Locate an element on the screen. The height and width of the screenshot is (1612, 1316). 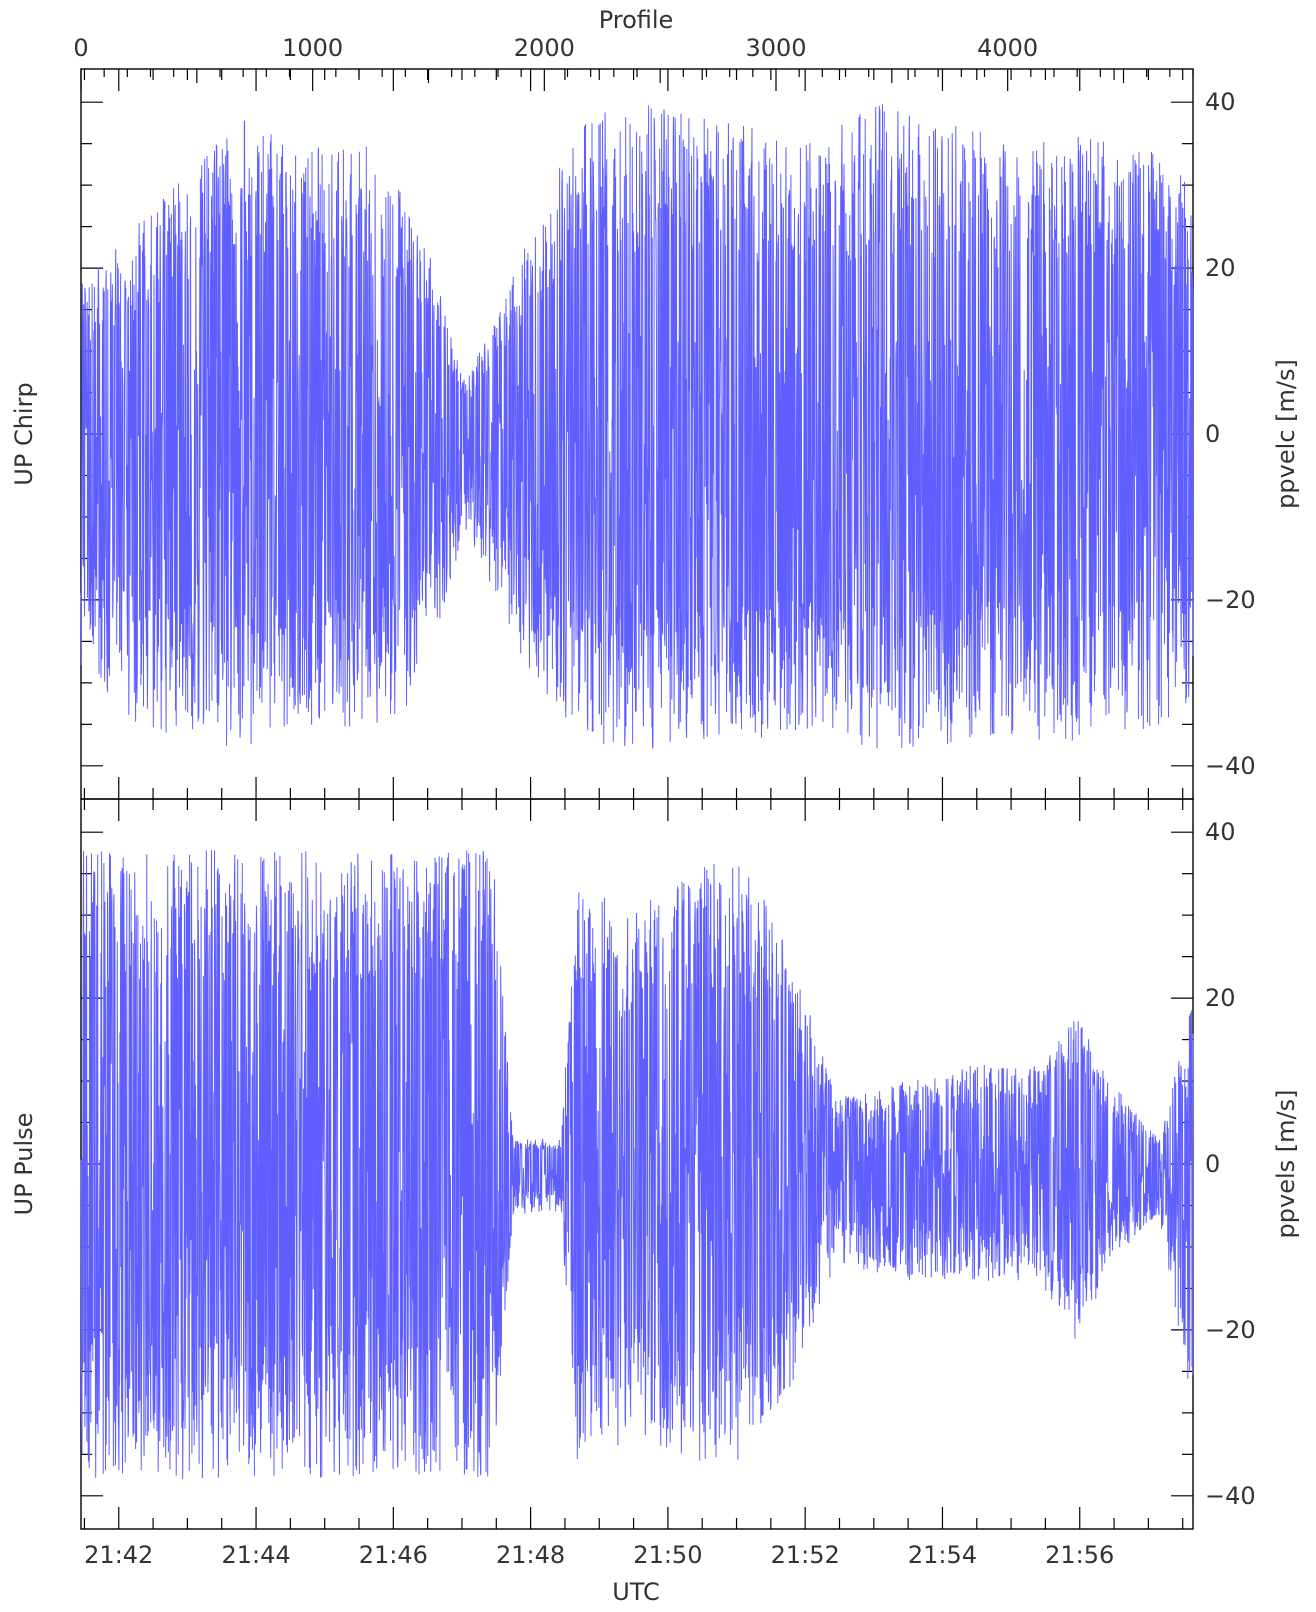
time-tick-label: 21:44 is located at coordinates (255, 1555).